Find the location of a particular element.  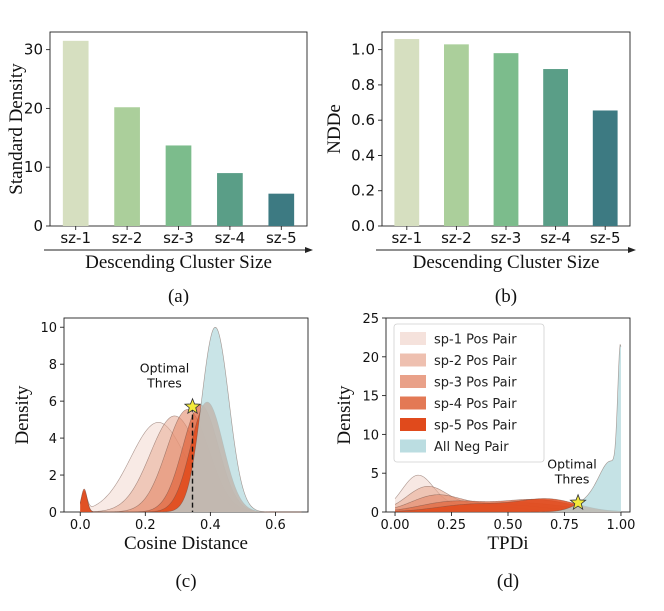

x-tick-label: 0.6 is located at coordinates (275, 525).